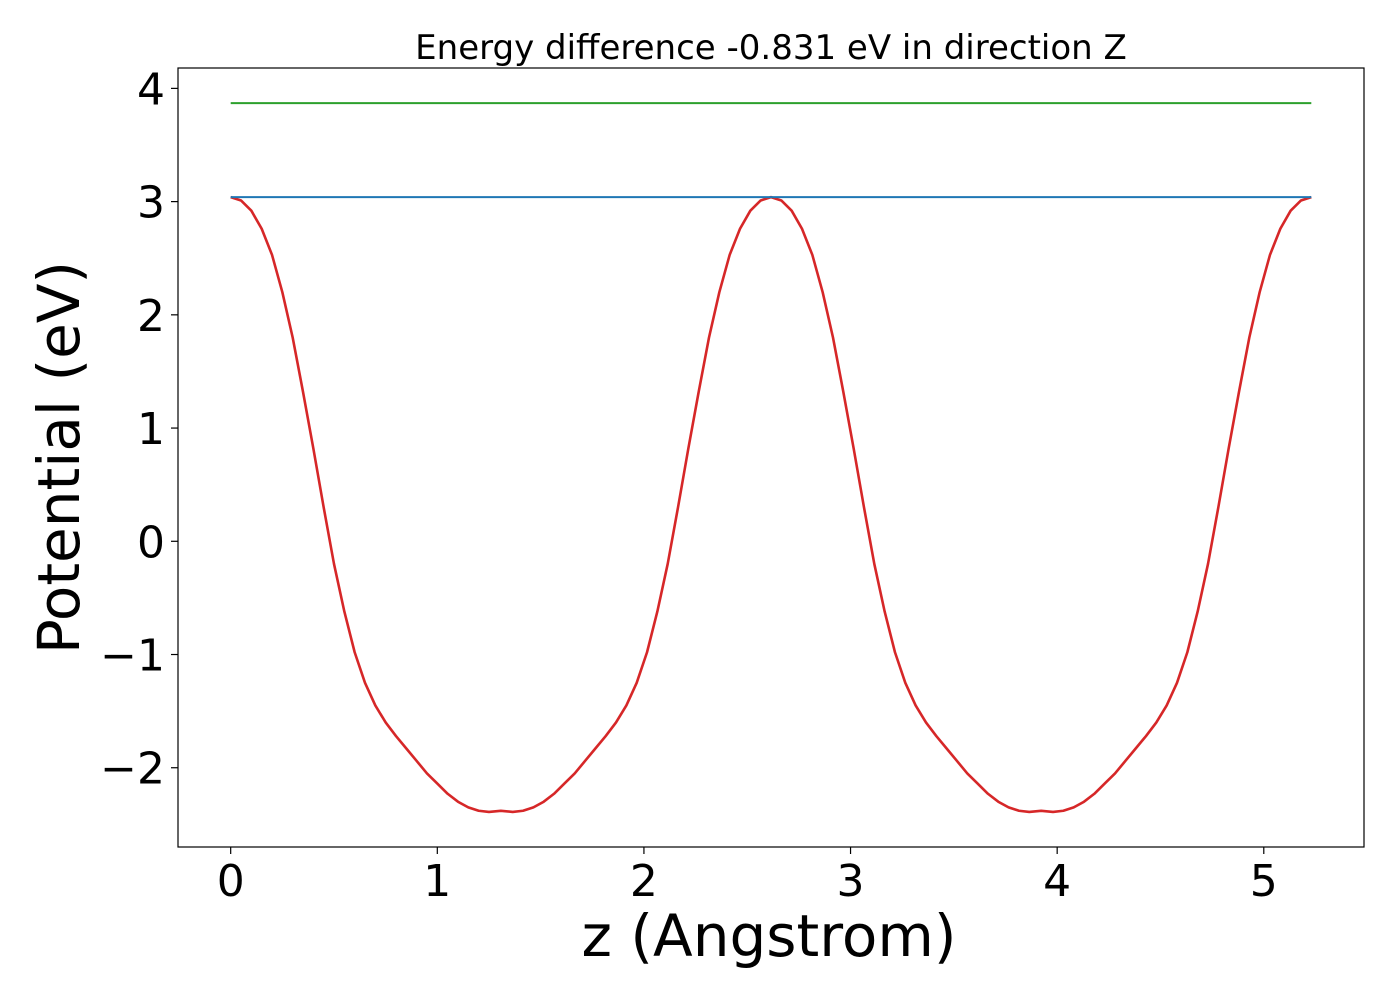 Image resolution: width=1400 pixels, height=1000 pixels. What do you see at coordinates (231, 881) in the screenshot?
I see `x-tick-label: 0` at bounding box center [231, 881].